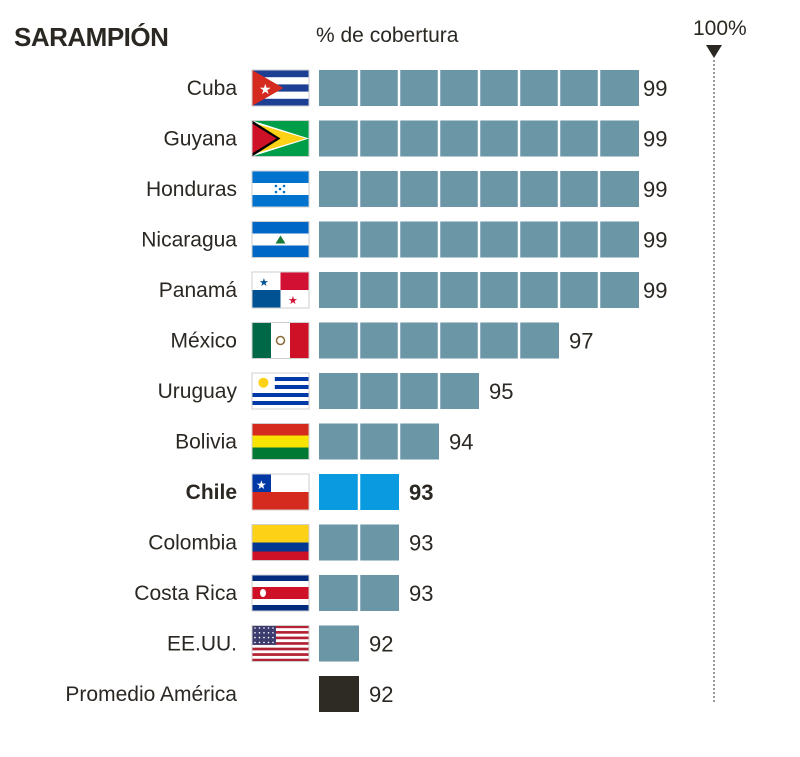  I want to click on category-label-bolivia: Bolivia, so click(206, 442).